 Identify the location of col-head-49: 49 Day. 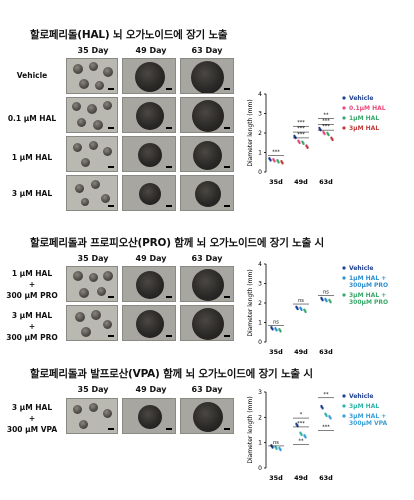
(151, 389).